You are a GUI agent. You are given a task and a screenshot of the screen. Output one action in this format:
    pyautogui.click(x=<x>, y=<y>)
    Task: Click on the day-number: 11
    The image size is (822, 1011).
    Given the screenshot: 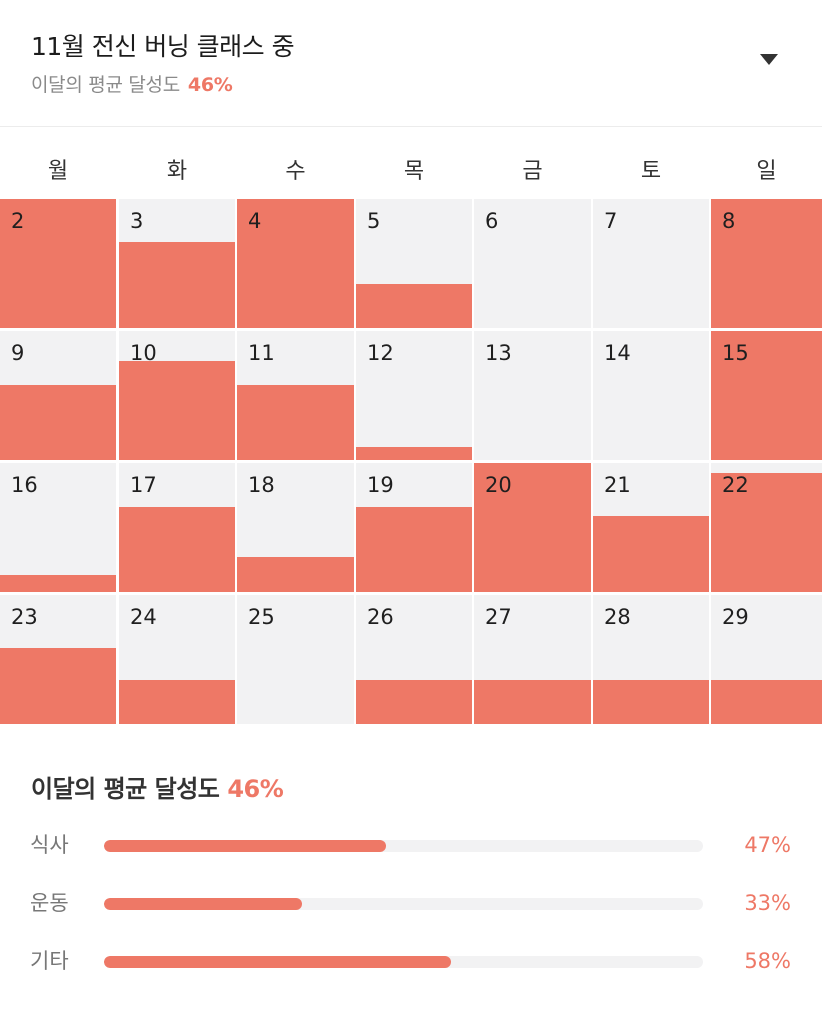 What is the action you would take?
    pyautogui.click(x=261, y=353)
    